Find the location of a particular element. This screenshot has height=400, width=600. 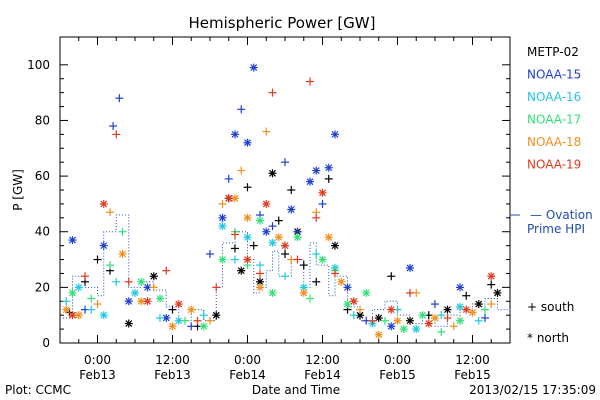

legend-prime-hpi-label: Prime HPI is located at coordinates (556, 229).